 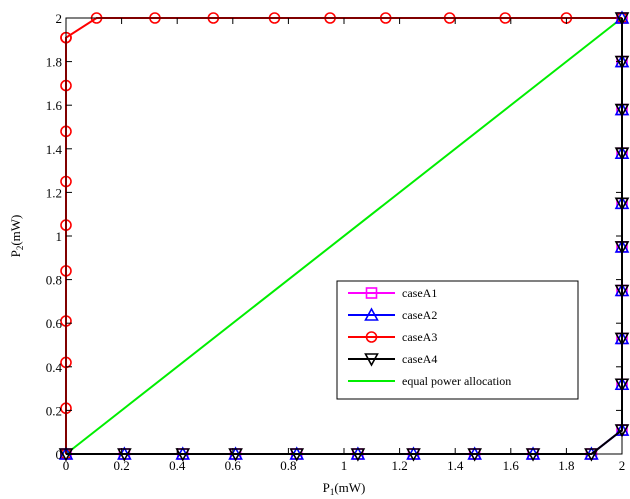 I want to click on y-tick-label: 0.2, so click(x=54, y=410).